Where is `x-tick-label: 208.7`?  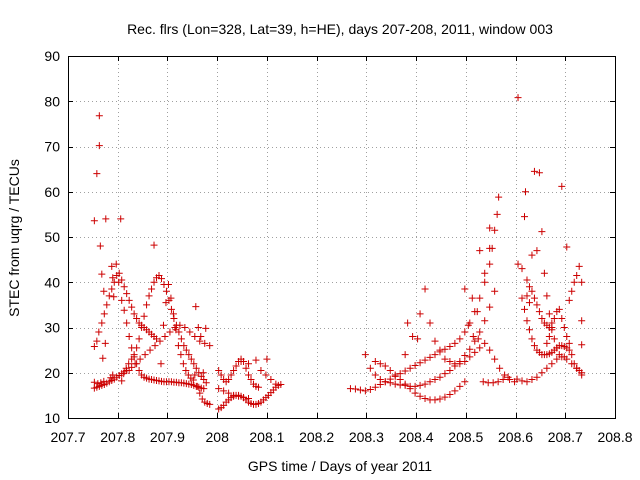 x-tick-label: 208.7 is located at coordinates (565, 437).